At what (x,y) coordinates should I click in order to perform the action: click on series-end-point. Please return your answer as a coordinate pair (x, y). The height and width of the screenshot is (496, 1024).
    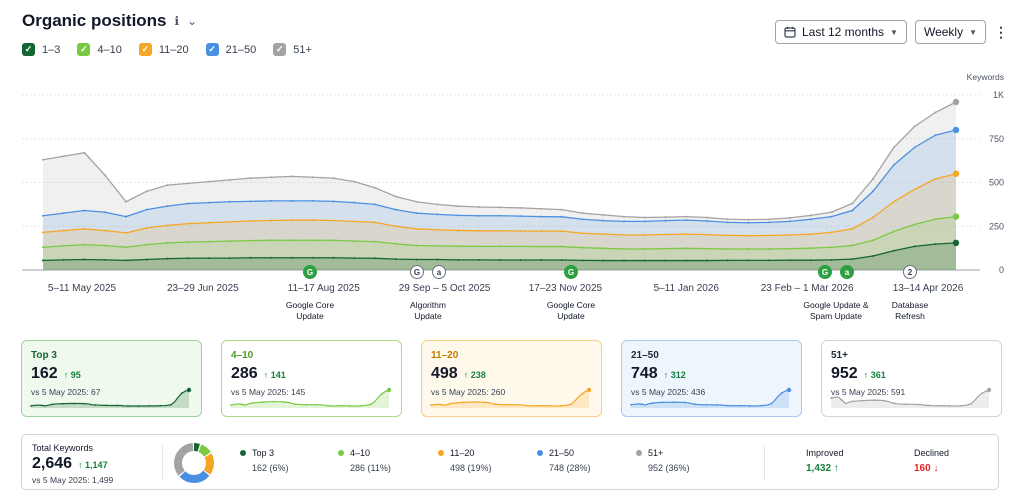
    Looking at the image, I should click on (956, 102).